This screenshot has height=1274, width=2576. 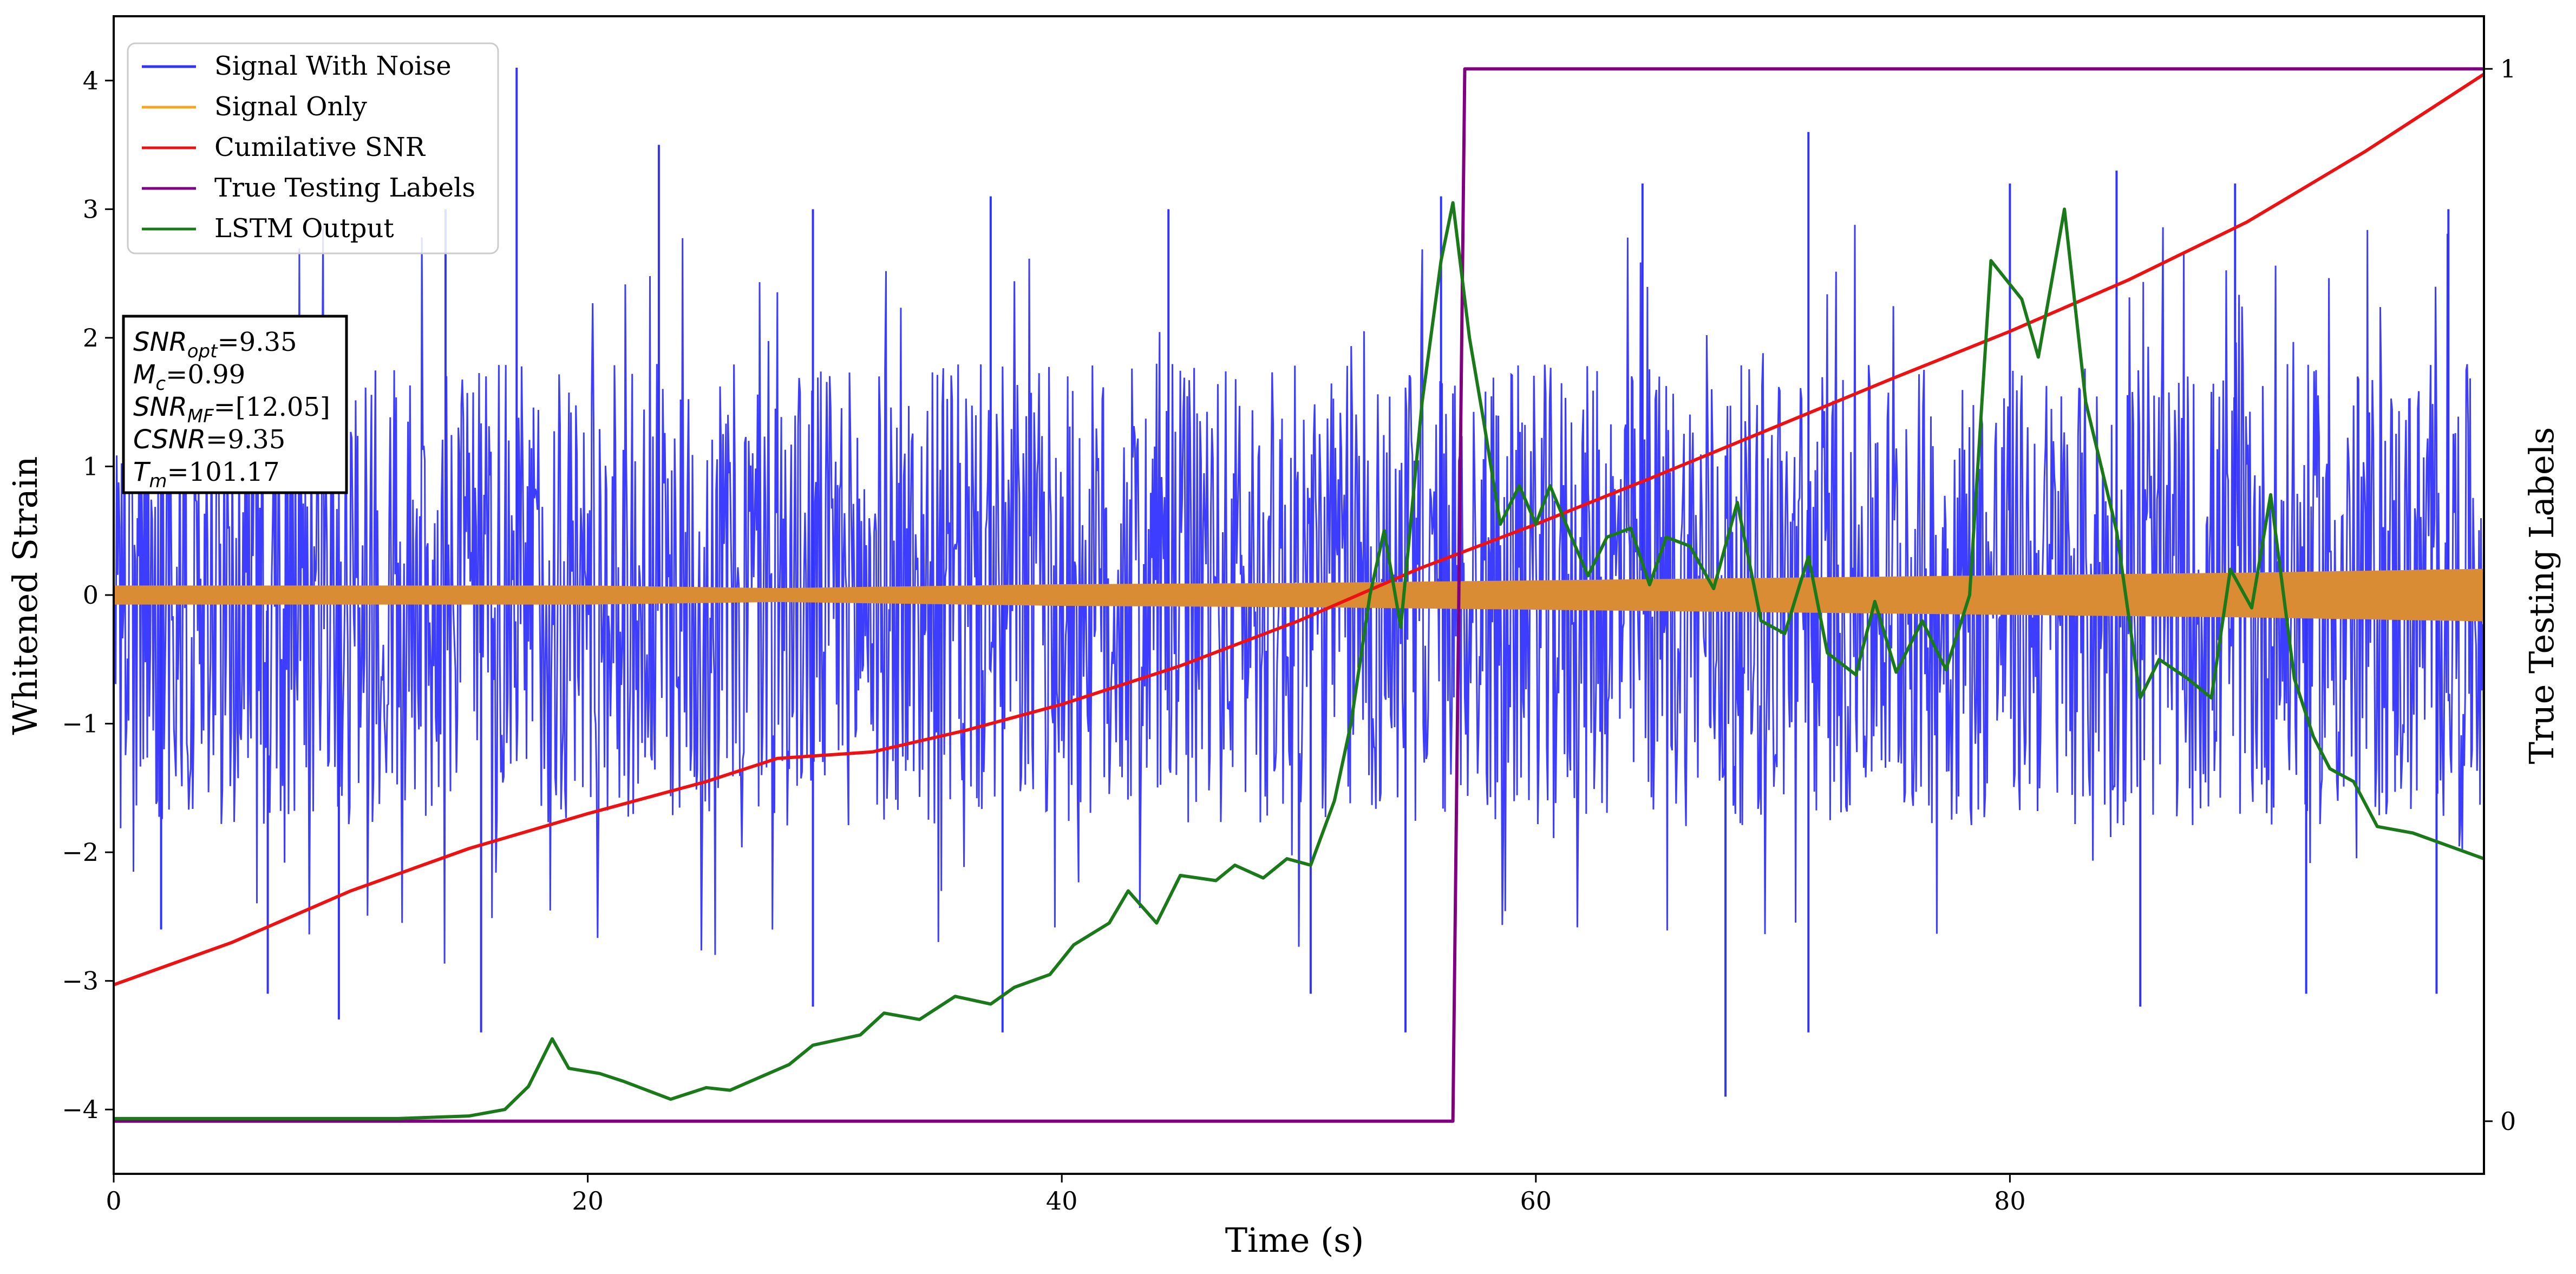 What do you see at coordinates (2508, 1121) in the screenshot?
I see `y2-tick-label: 0` at bounding box center [2508, 1121].